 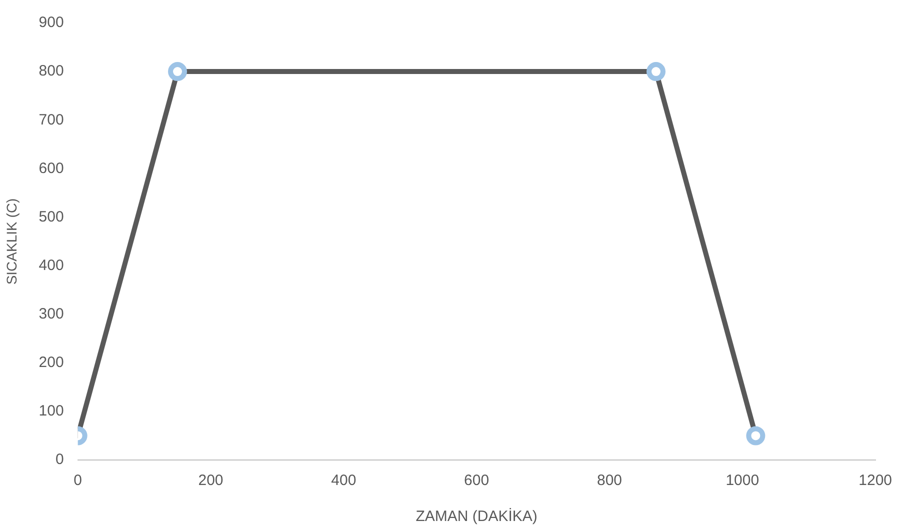 What do you see at coordinates (59, 459) in the screenshot?
I see `y-tick-label: 0` at bounding box center [59, 459].